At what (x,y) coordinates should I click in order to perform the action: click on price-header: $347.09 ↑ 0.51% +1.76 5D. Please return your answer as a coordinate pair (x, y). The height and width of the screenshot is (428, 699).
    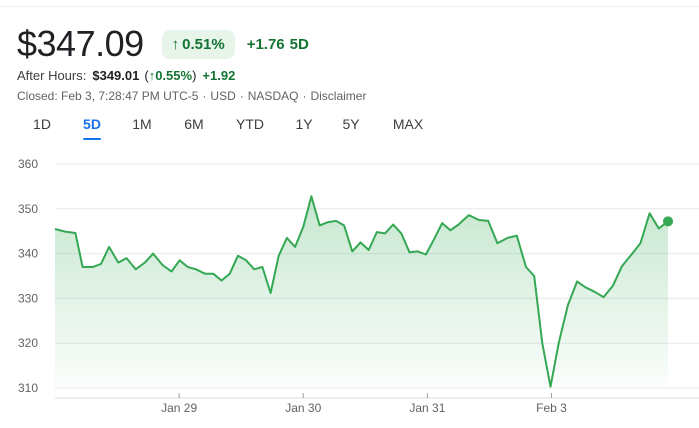
    Looking at the image, I should click on (163, 44).